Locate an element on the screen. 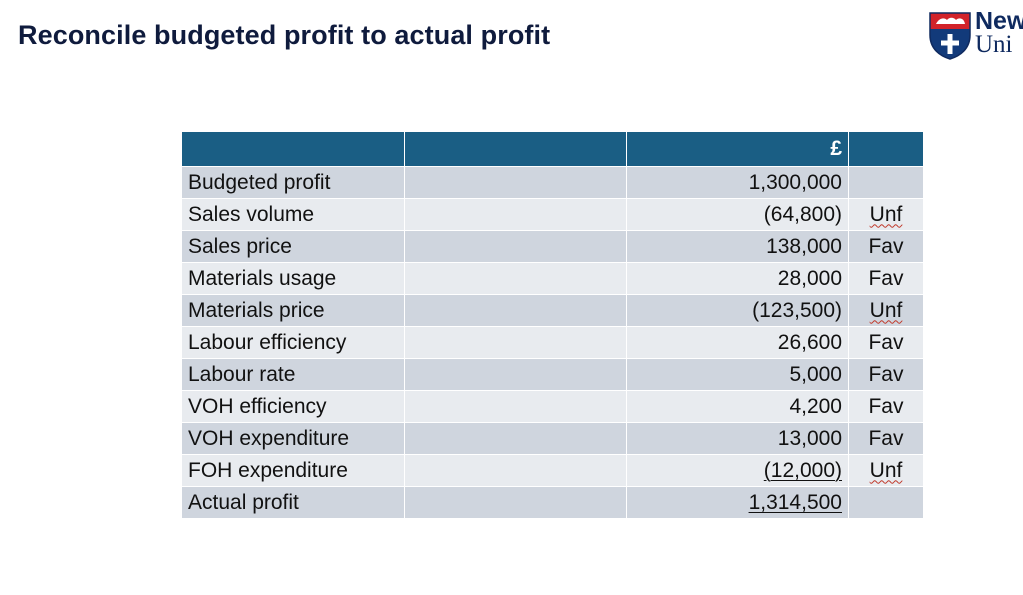 This screenshot has height=595, width=1023. table-row: Materials price (123,500) Unf is located at coordinates (552, 310).